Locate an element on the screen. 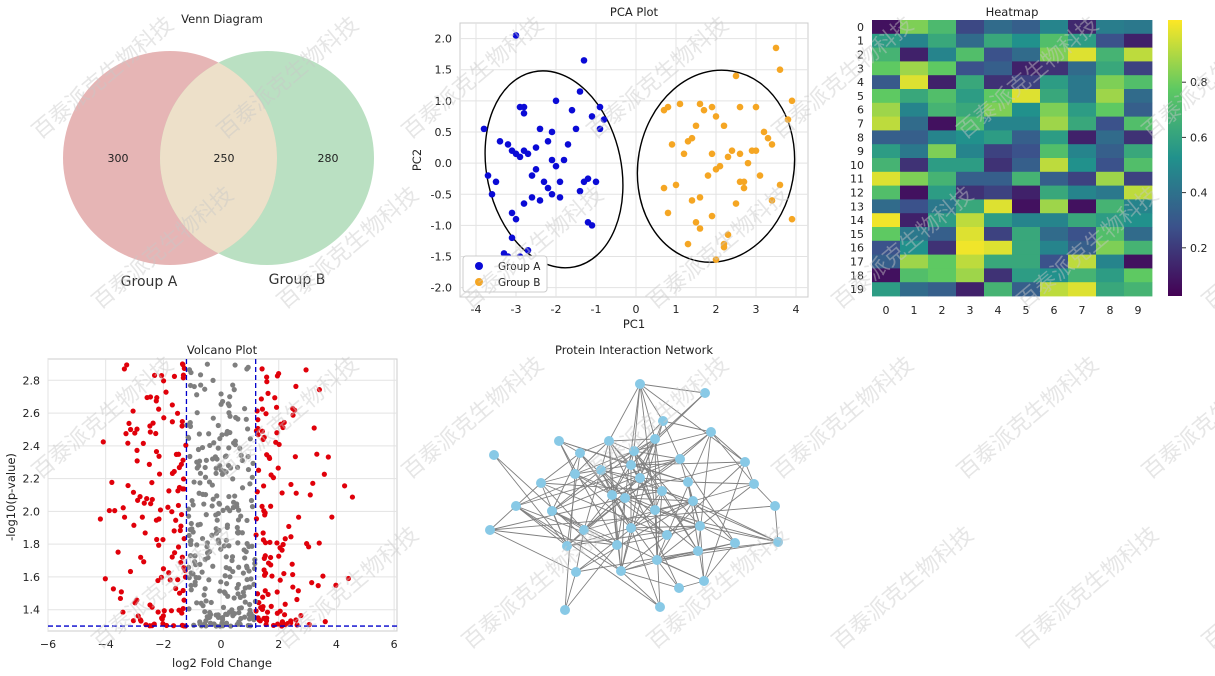  heatmap-y-tick: 8 is located at coordinates (860, 137).